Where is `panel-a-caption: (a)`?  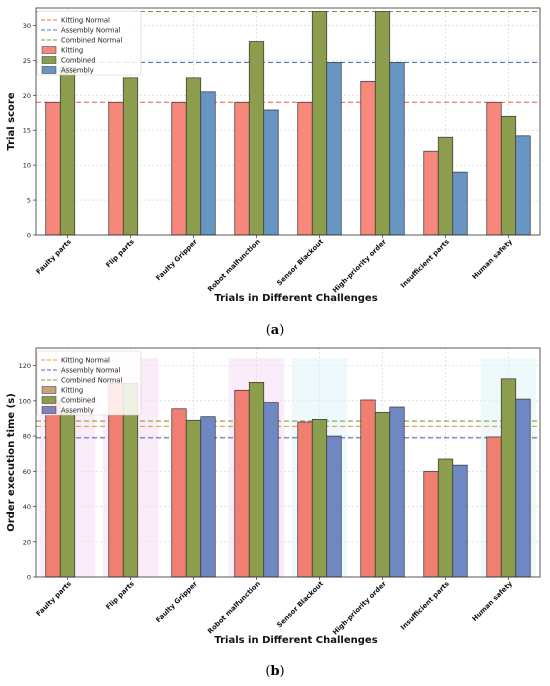
panel-a-caption: (a) is located at coordinates (275, 330).